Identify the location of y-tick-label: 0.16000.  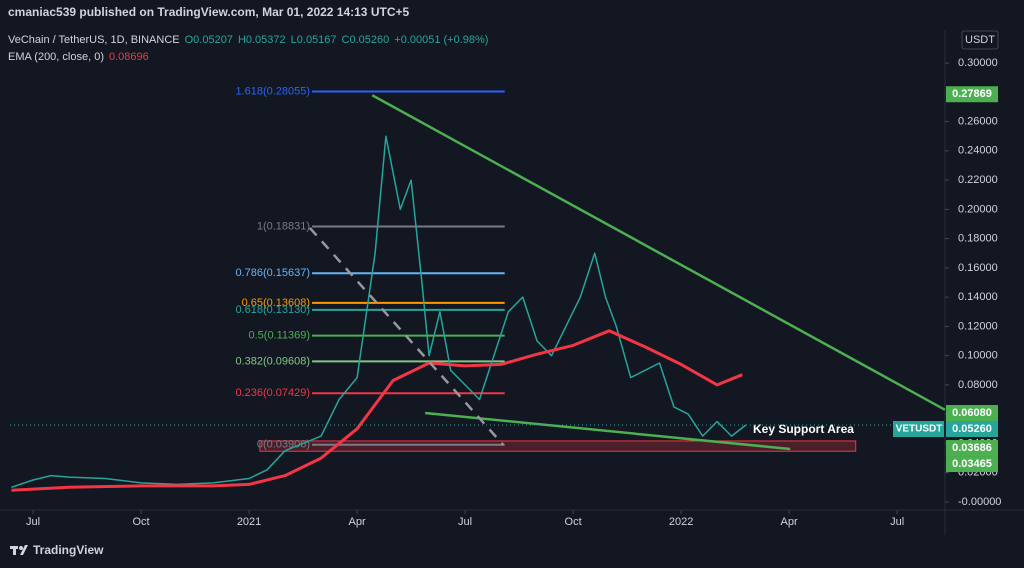
(978, 268).